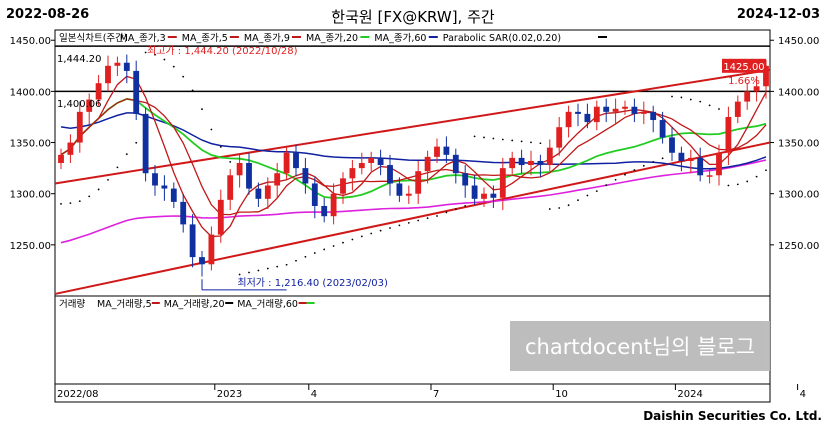 The width and height of the screenshot is (826, 427). Describe the element at coordinates (48, 14) in the screenshot. I see `start-date: 2022-08-26` at that location.